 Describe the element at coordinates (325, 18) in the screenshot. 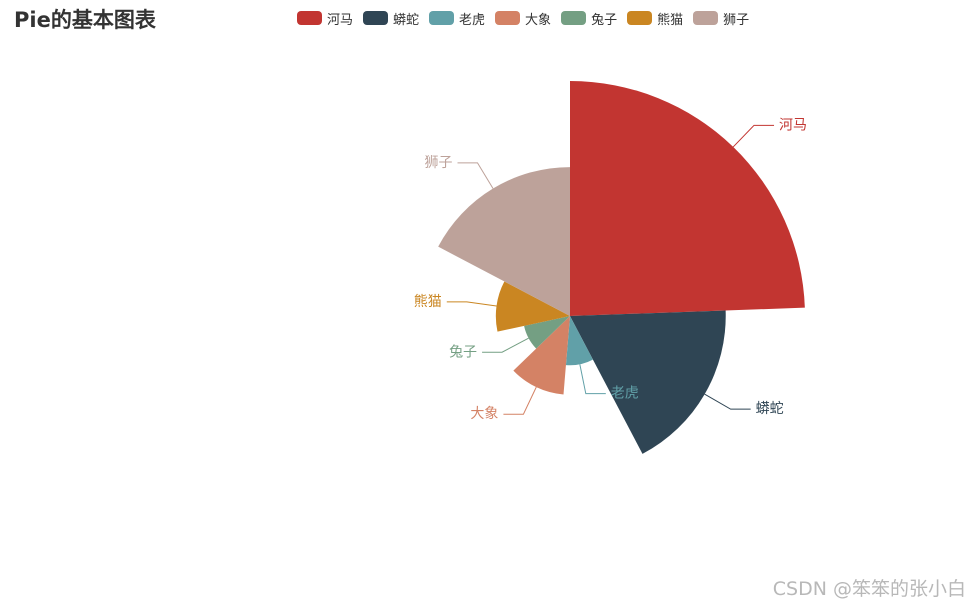

I see `legend-item: 河马` at that location.